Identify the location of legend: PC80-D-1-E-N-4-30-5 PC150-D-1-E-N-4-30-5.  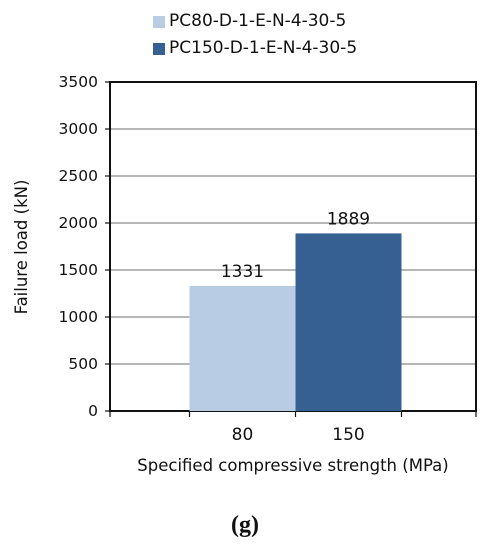
(255, 35).